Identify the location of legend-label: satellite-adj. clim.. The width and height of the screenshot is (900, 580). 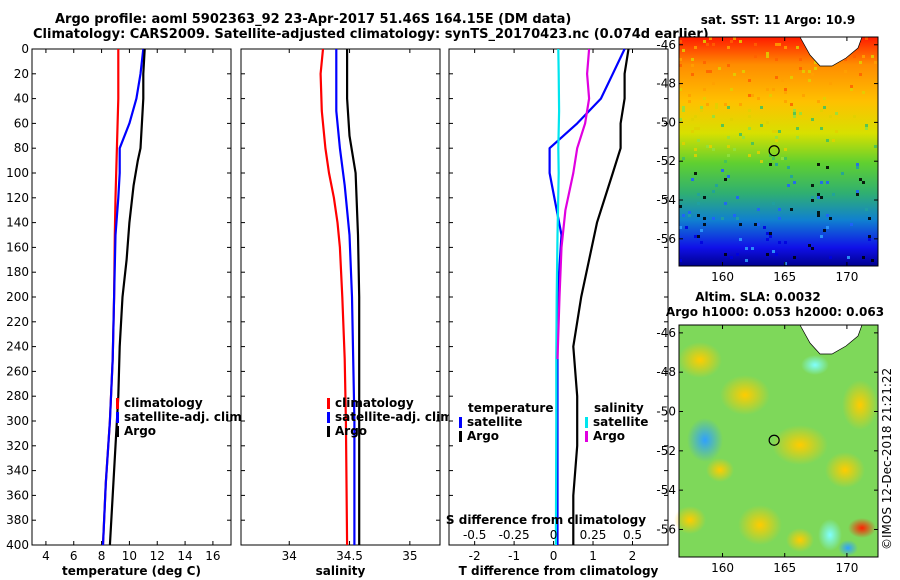
(185, 417).